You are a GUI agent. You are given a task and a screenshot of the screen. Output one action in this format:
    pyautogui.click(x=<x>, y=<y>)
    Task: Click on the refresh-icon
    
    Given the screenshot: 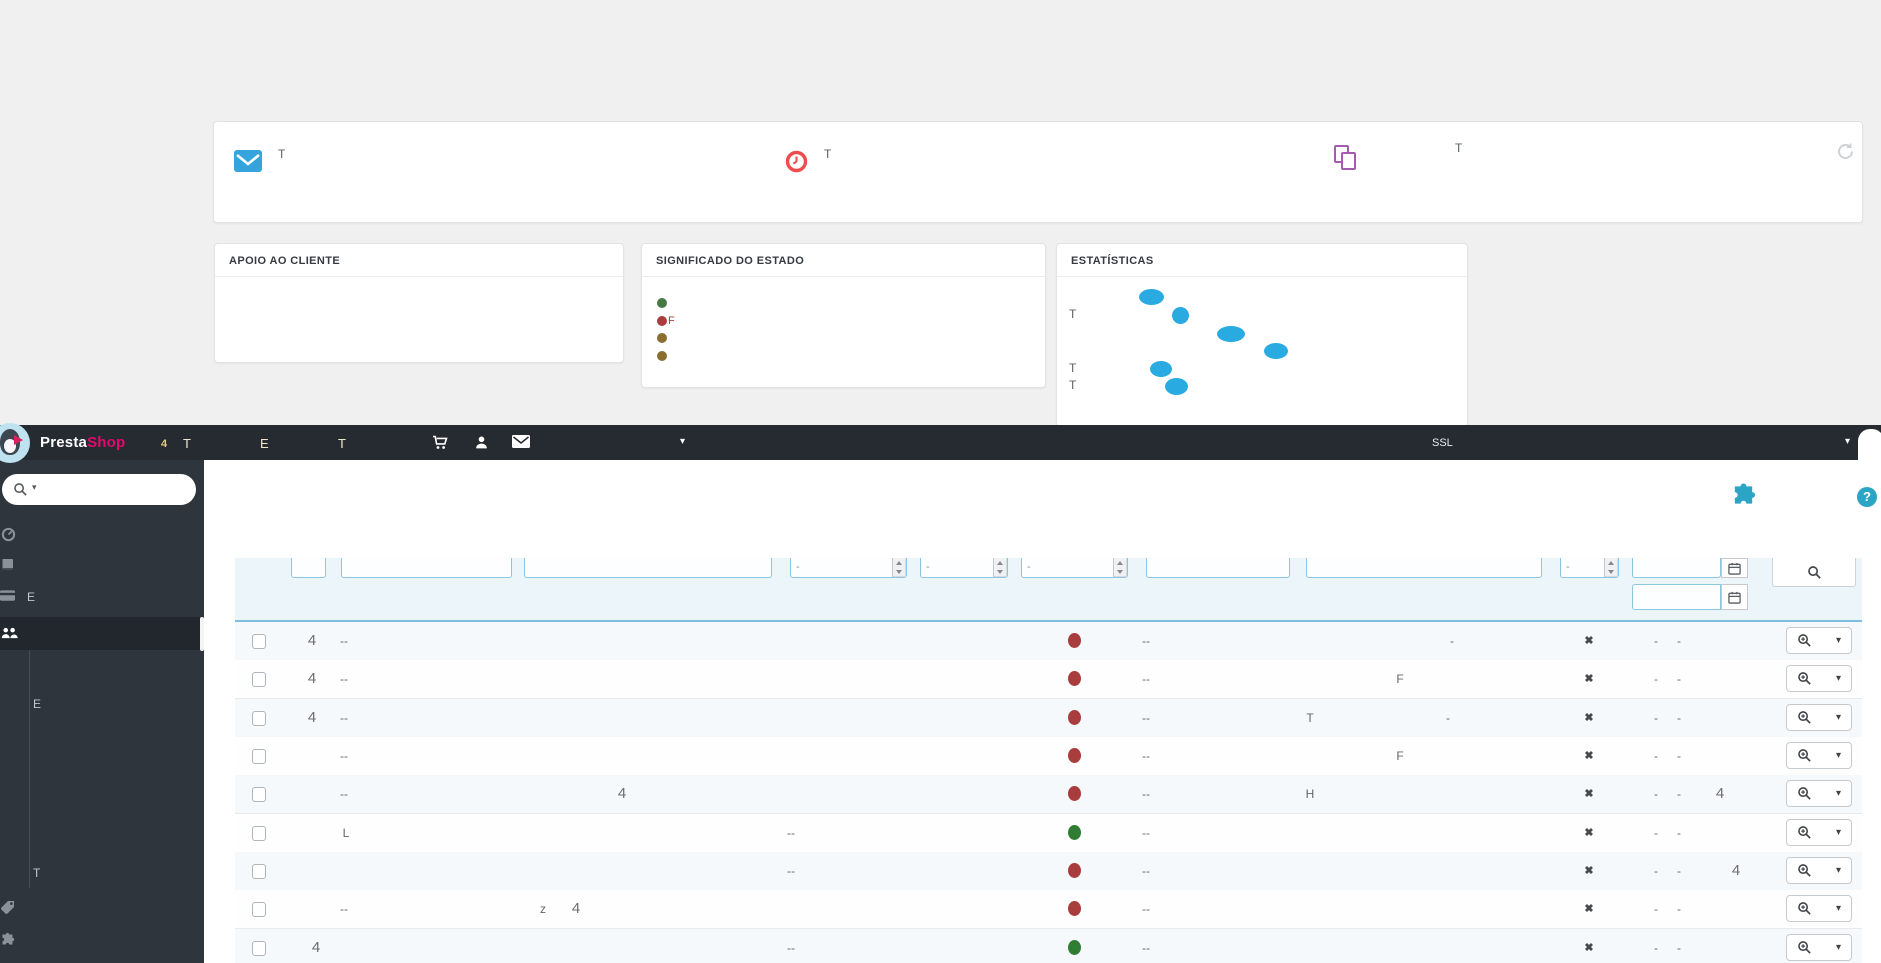 What is the action you would take?
    pyautogui.click(x=1845, y=151)
    